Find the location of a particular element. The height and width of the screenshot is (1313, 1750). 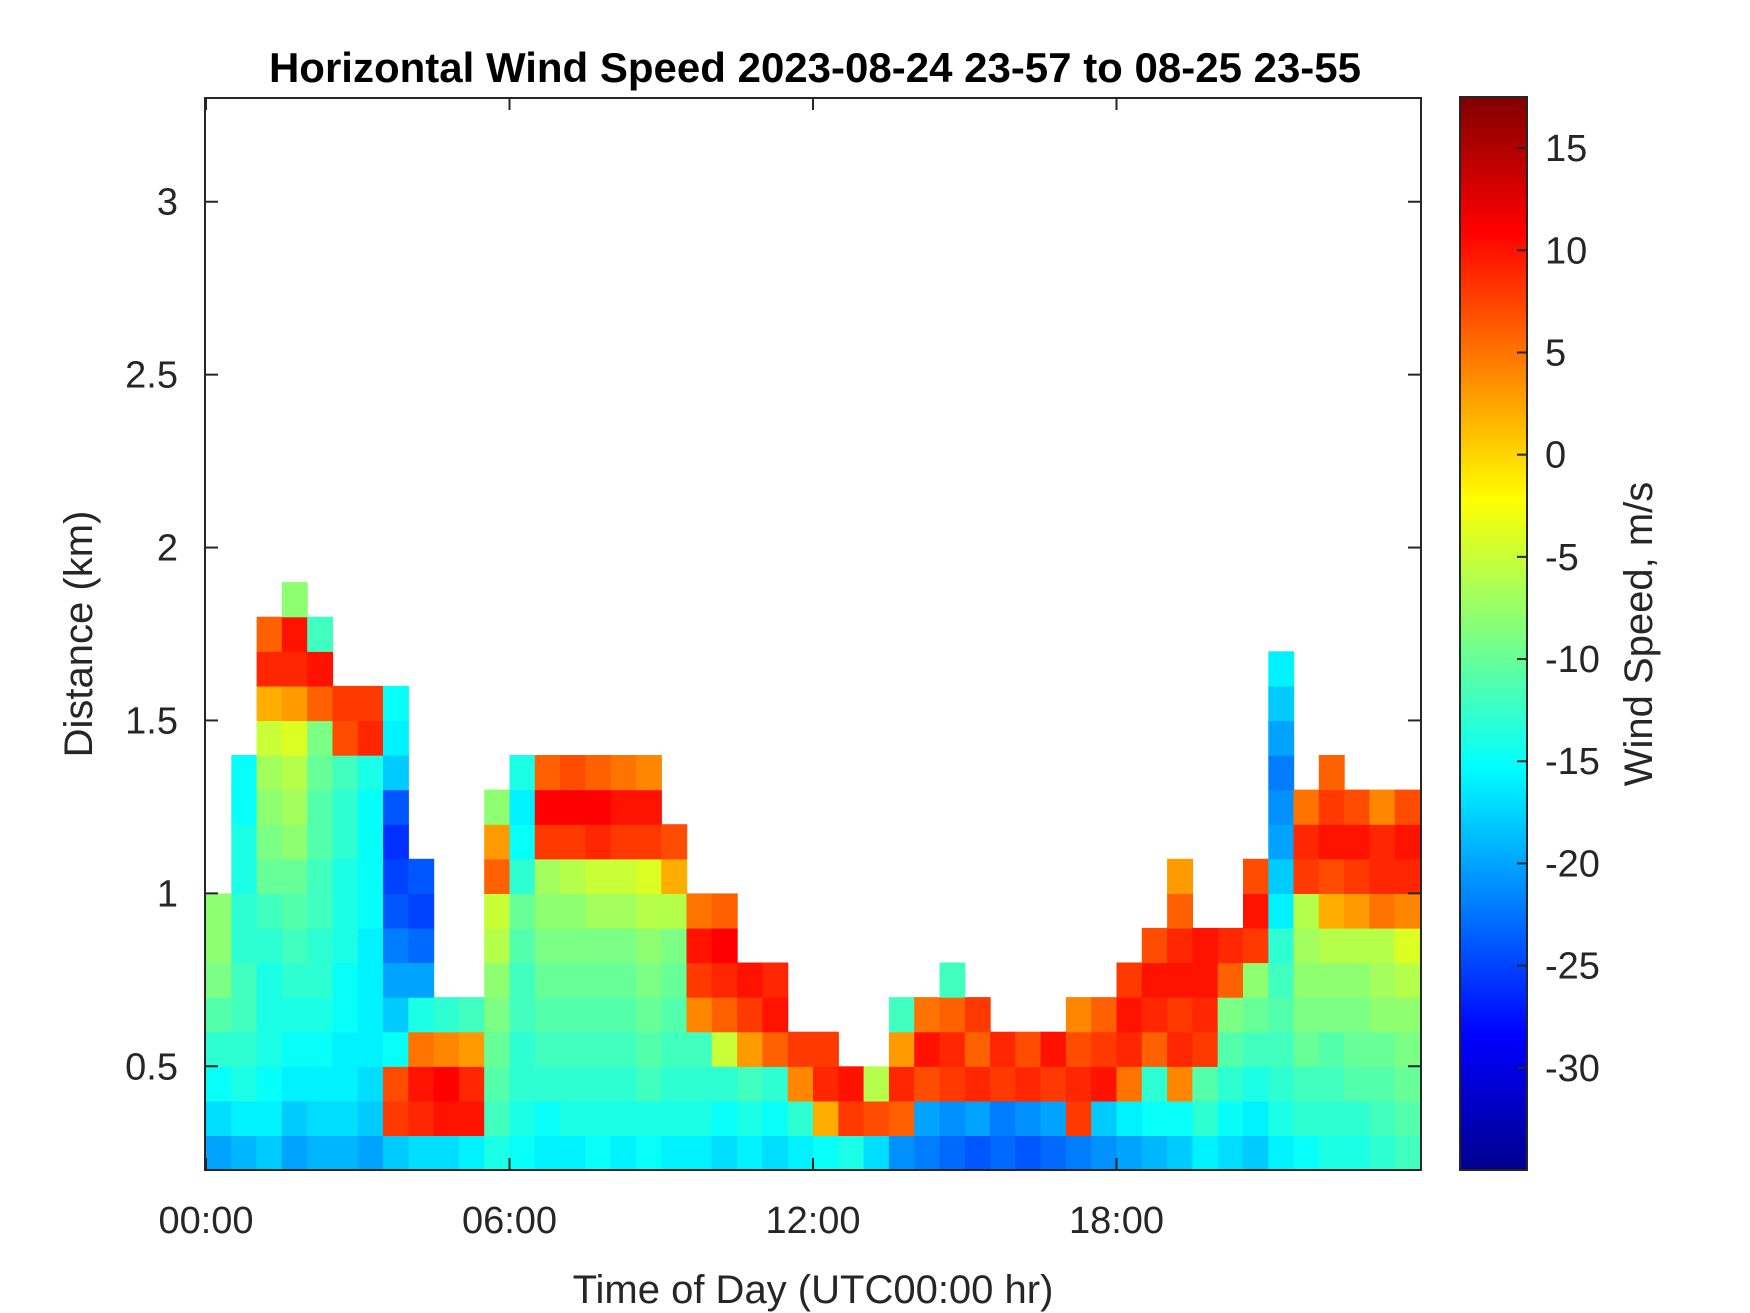

colorbar-tick-label: -10 is located at coordinates (1572, 660).